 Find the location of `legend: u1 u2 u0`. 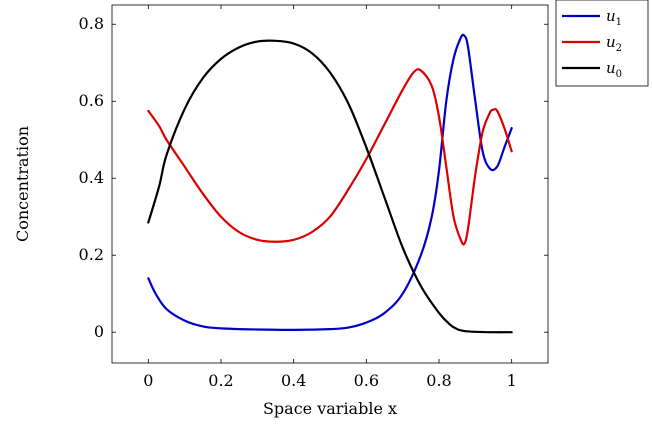

legend: u1 u2 u0 is located at coordinates (602, 43).